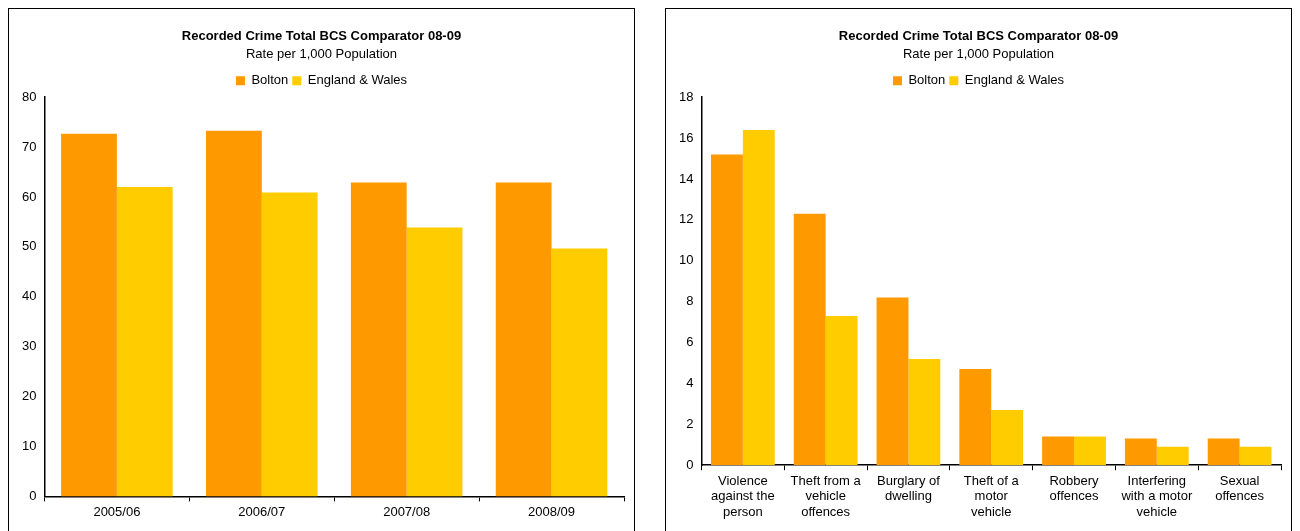 The width and height of the screenshot is (1300, 531). What do you see at coordinates (29, 346) in the screenshot?
I see `y-tick-label: 30` at bounding box center [29, 346].